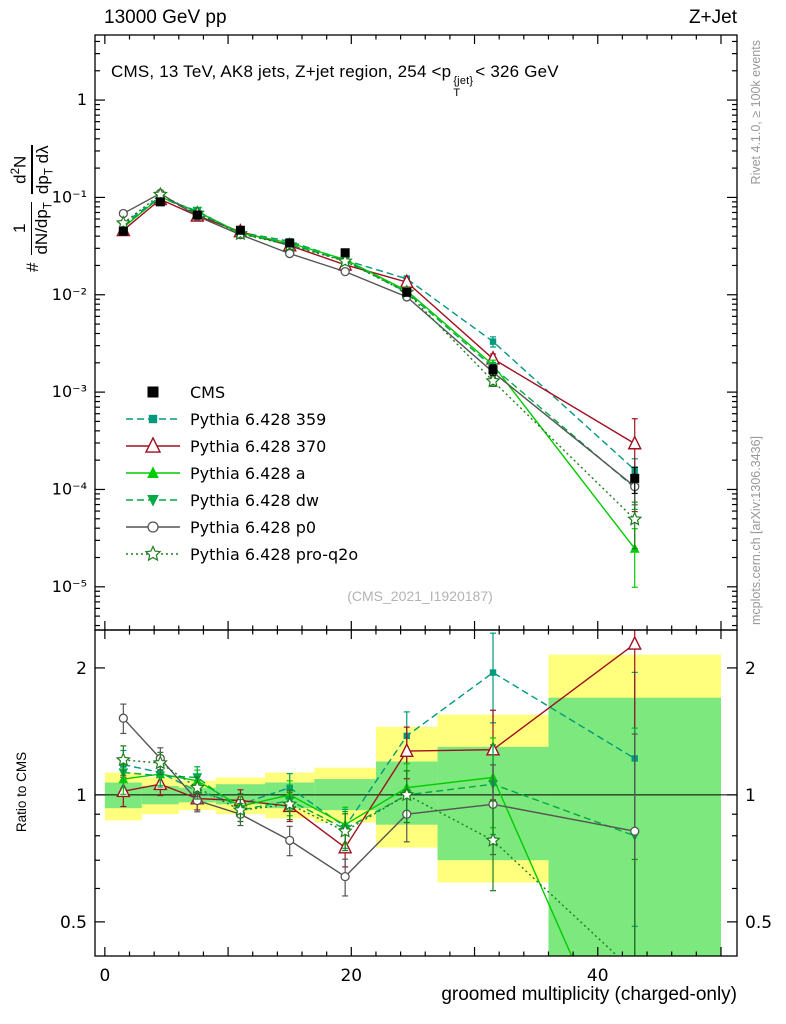 The height and width of the screenshot is (1024, 786). I want to click on plot-title-sub: T, so click(457, 92).